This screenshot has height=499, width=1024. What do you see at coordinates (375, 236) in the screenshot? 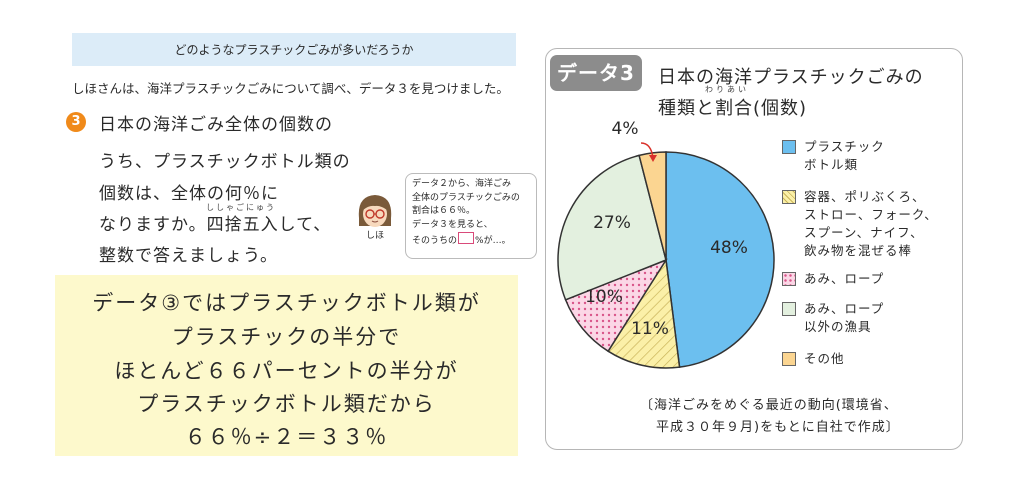
I see `speaker-name: しほ` at bounding box center [375, 236].